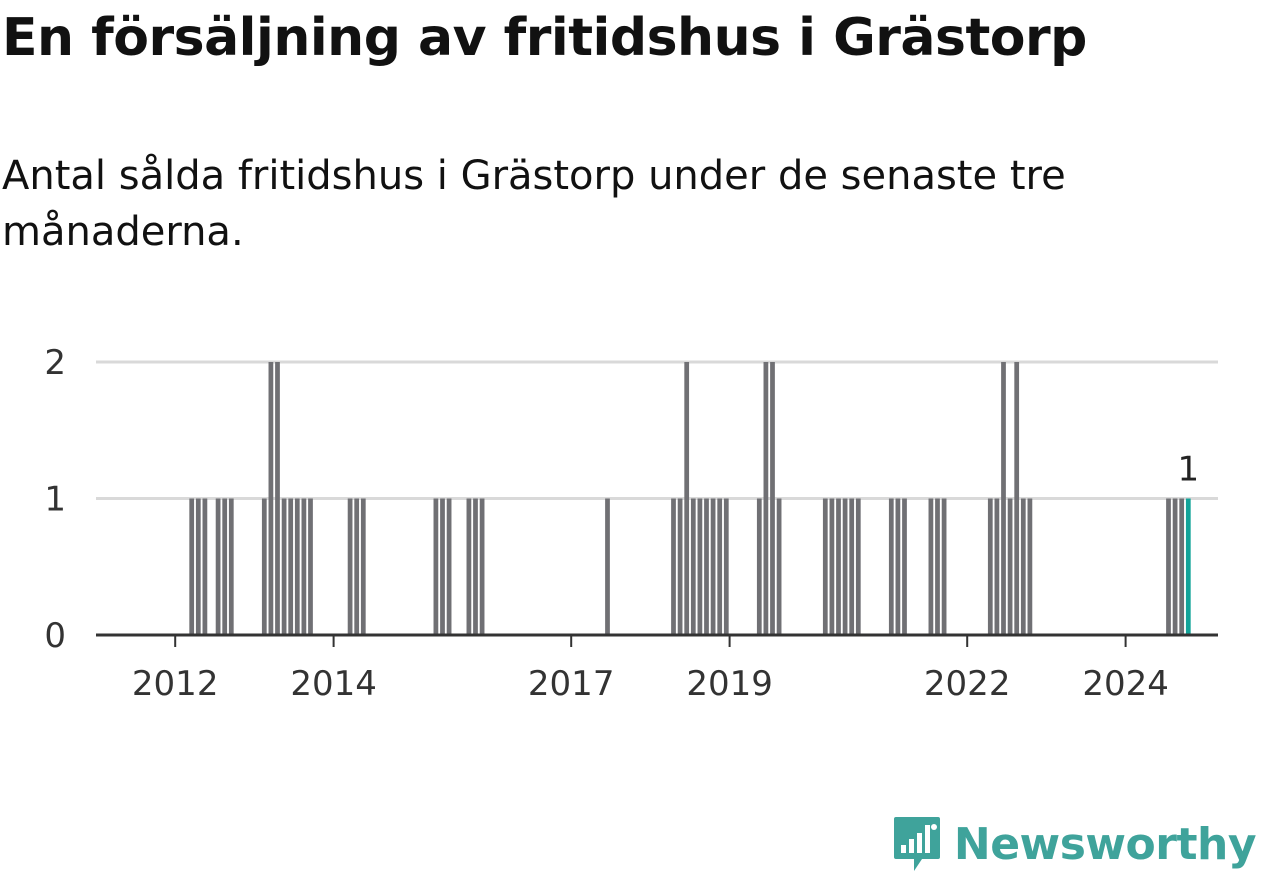 The height and width of the screenshot is (879, 1262). I want to click on y-tick-label: 0, so click(55, 636).